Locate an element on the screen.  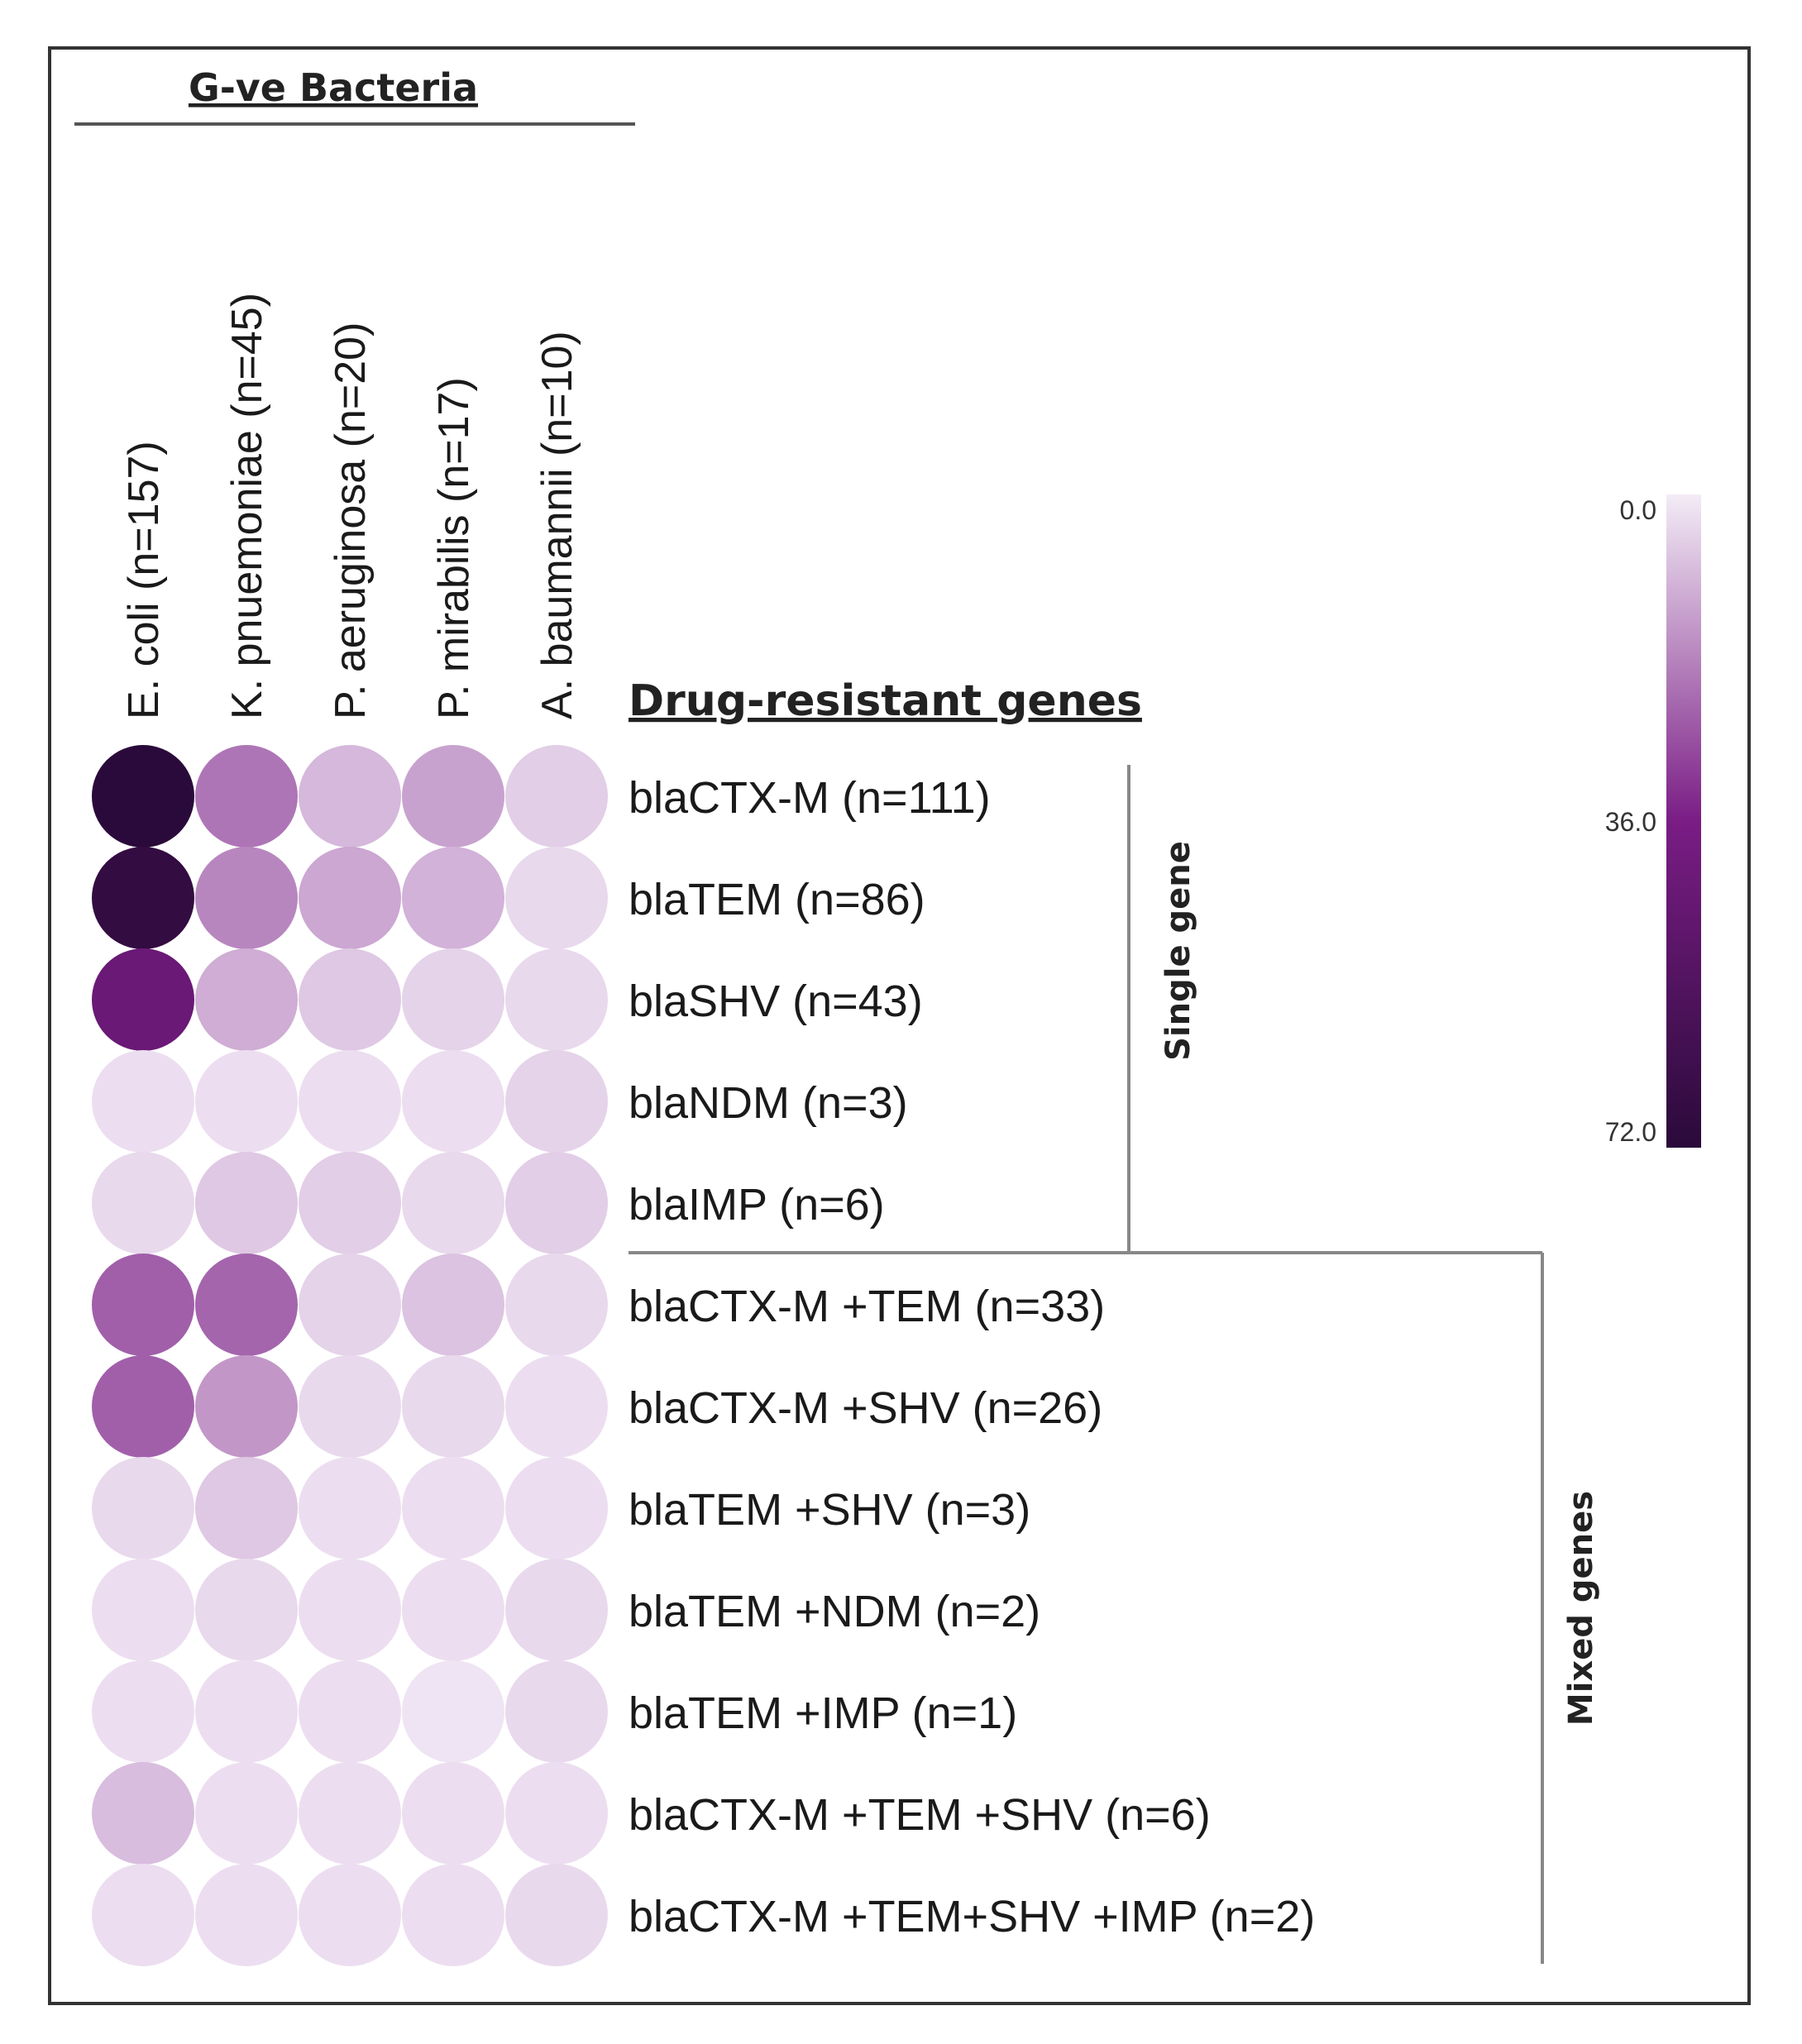
row-label: blaSHV (n=43) is located at coordinates (776, 1001).